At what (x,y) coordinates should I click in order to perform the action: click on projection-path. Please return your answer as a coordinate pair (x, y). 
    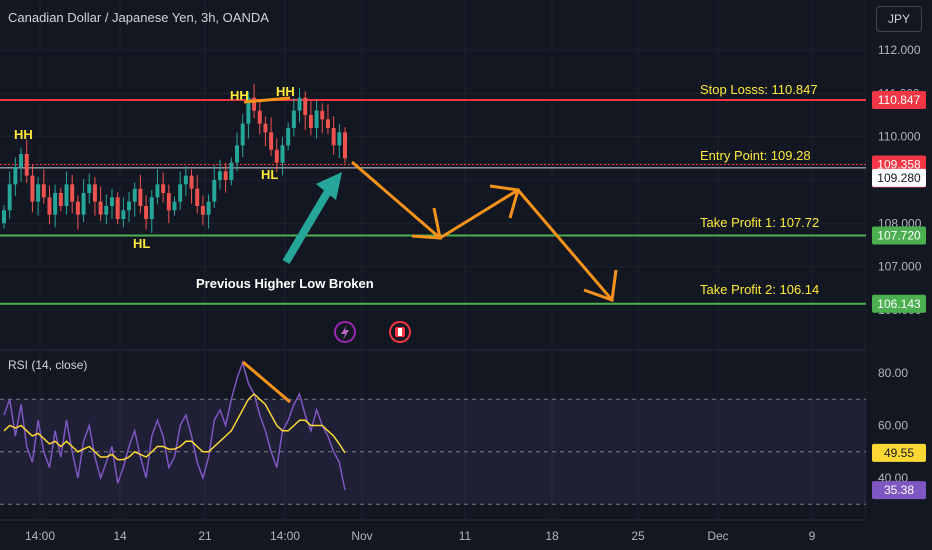
    Looking at the image, I should click on (482, 230).